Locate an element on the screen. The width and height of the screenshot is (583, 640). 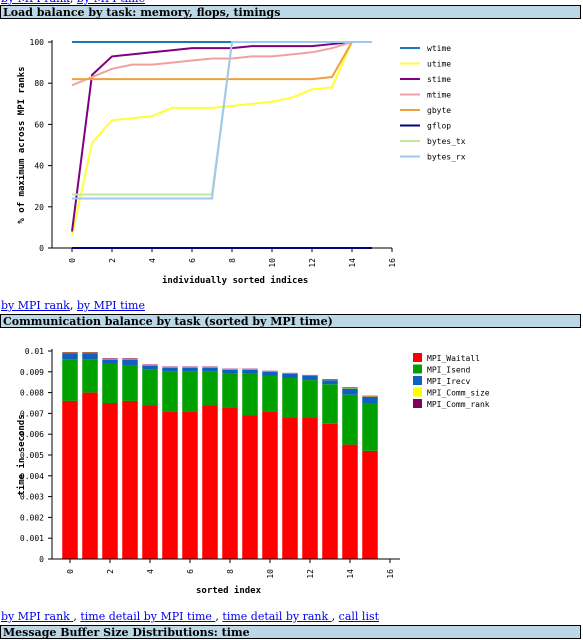
series-line-gbyte is located at coordinates (222, 61).